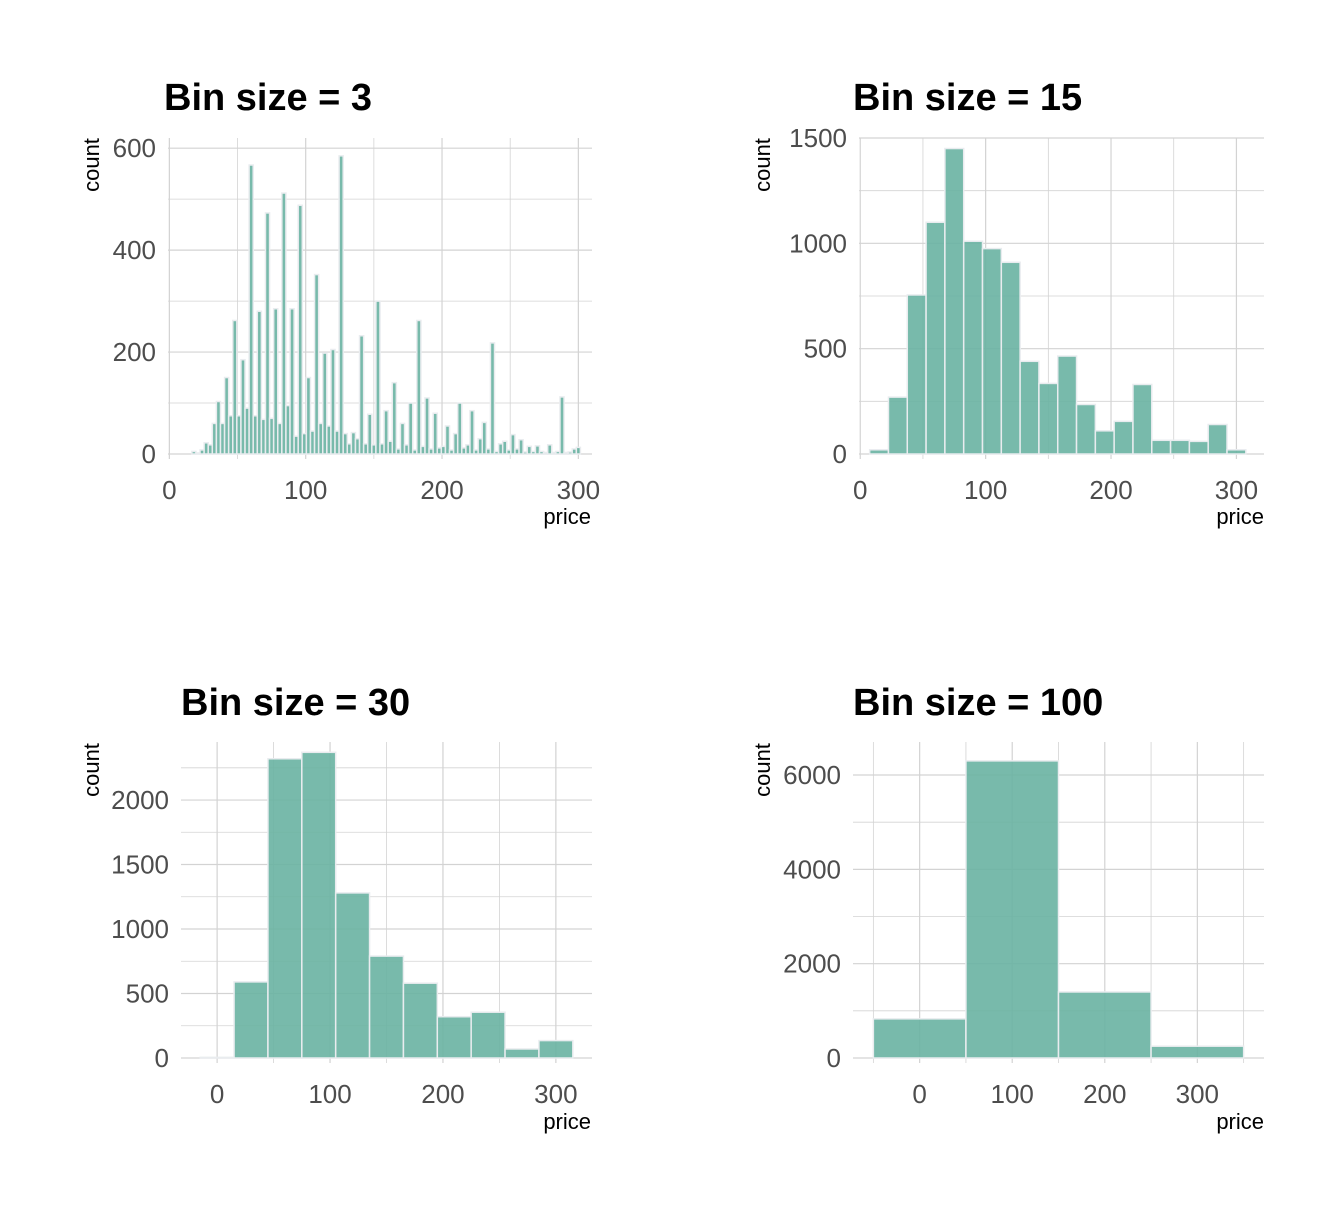 This screenshot has width=1344, height=1209. I want to click on y-ticks: 0 2000 4000 6000, so click(812, 916).